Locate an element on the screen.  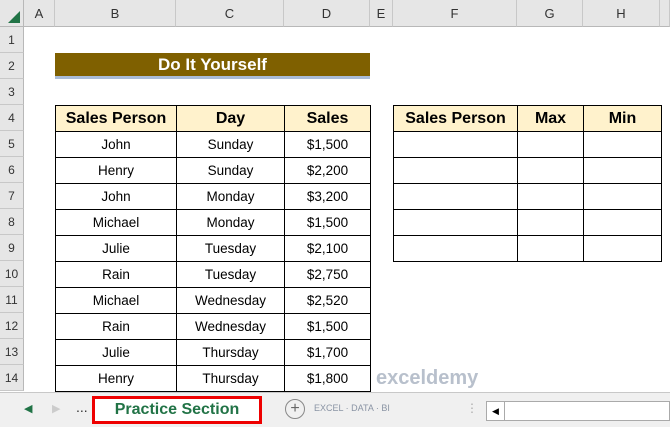
add-sheet-button: + is located at coordinates (295, 409).